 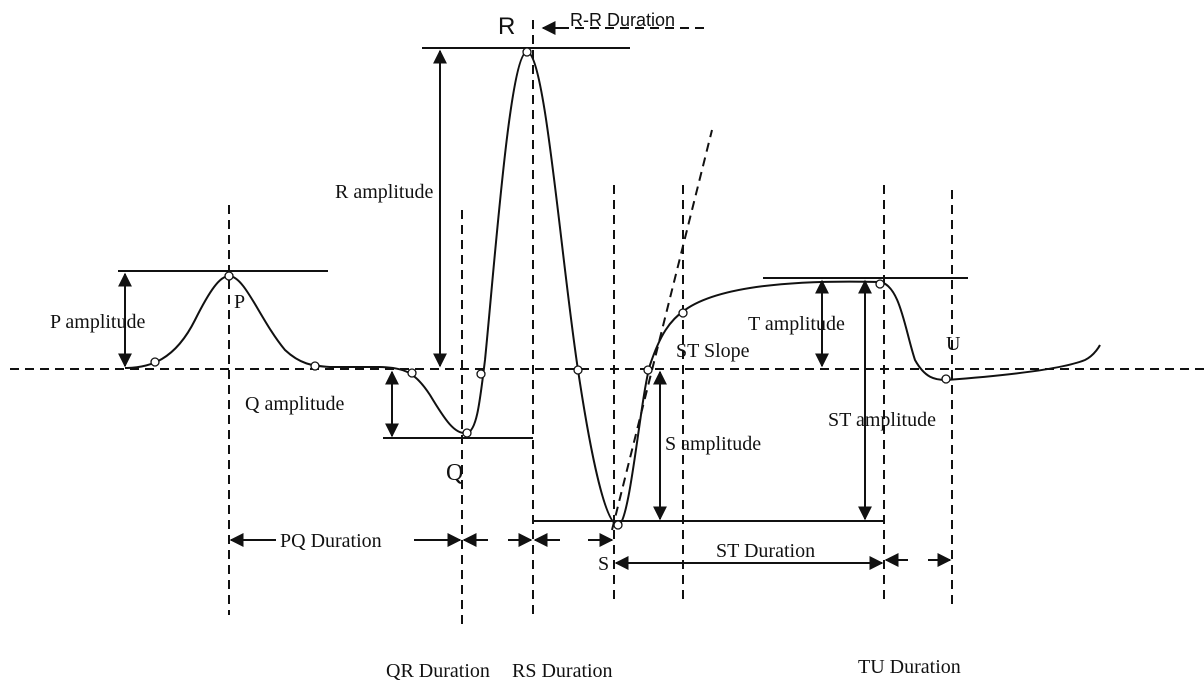 I want to click on label: P amplitude, so click(x=97, y=322).